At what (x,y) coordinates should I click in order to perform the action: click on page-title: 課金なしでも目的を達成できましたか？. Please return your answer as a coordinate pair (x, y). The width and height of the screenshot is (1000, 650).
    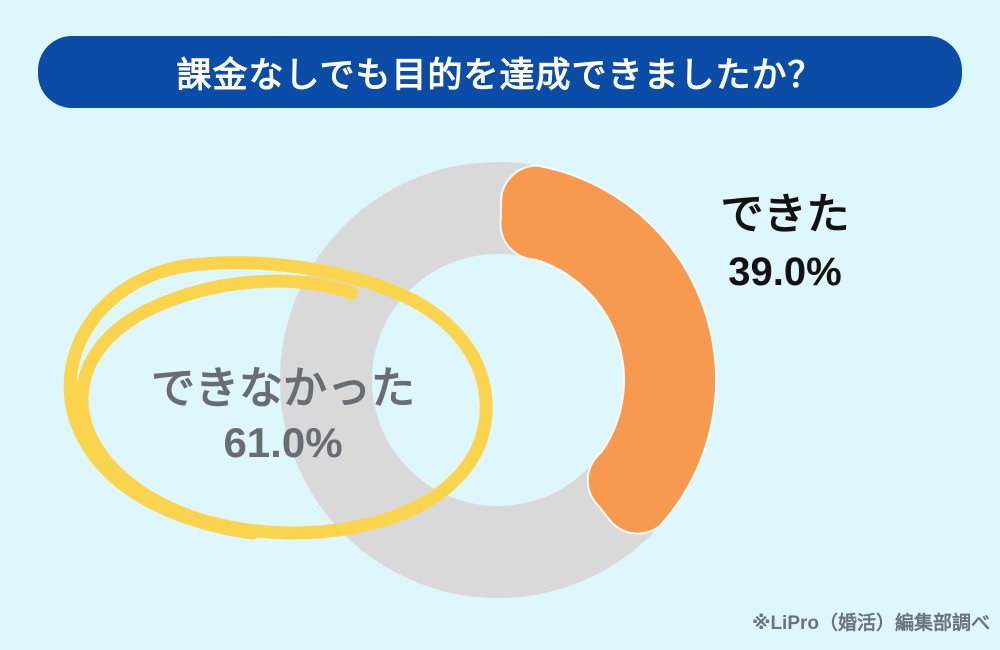
    Looking at the image, I should click on (500, 75).